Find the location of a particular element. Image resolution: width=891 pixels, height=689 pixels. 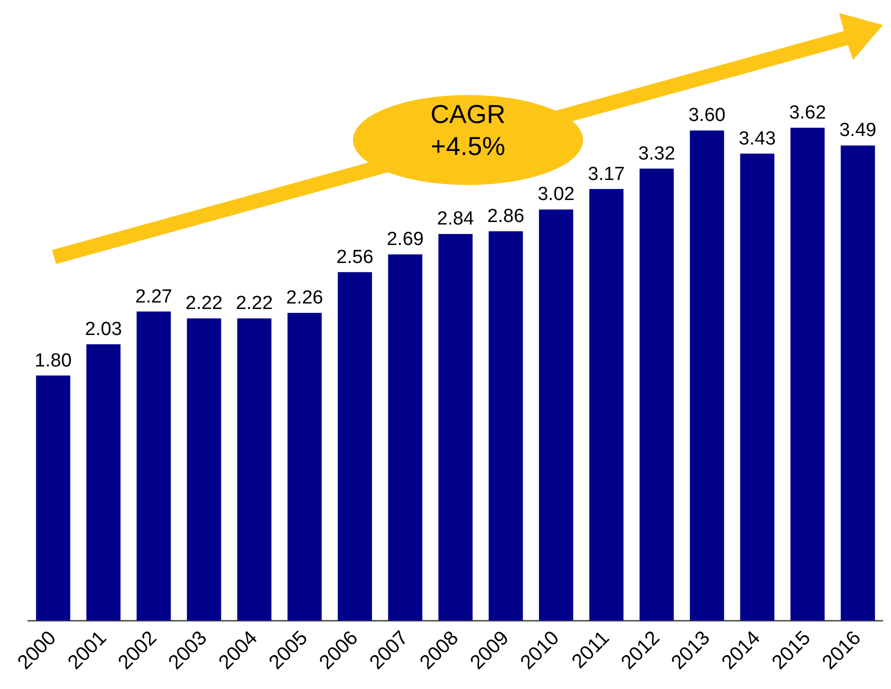

data-label: 1.80 is located at coordinates (53, 361).